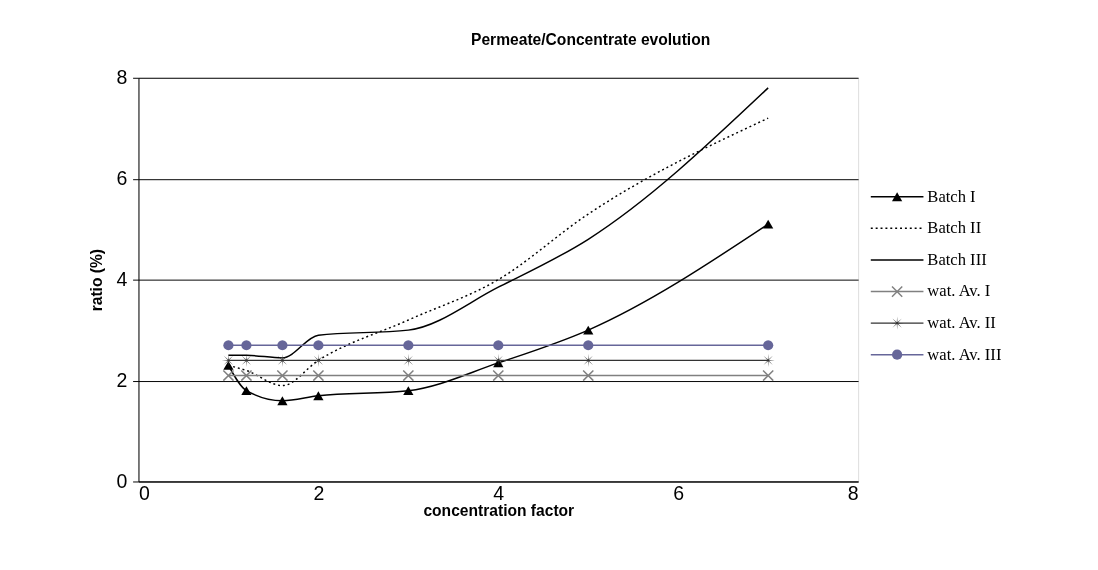  What do you see at coordinates (144, 492) in the screenshot?
I see `x-tick-label: 0` at bounding box center [144, 492].